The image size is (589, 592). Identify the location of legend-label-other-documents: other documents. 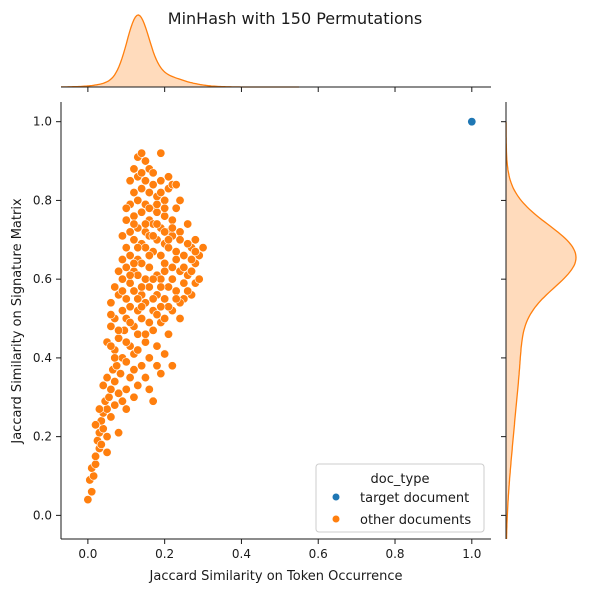
(415, 520).